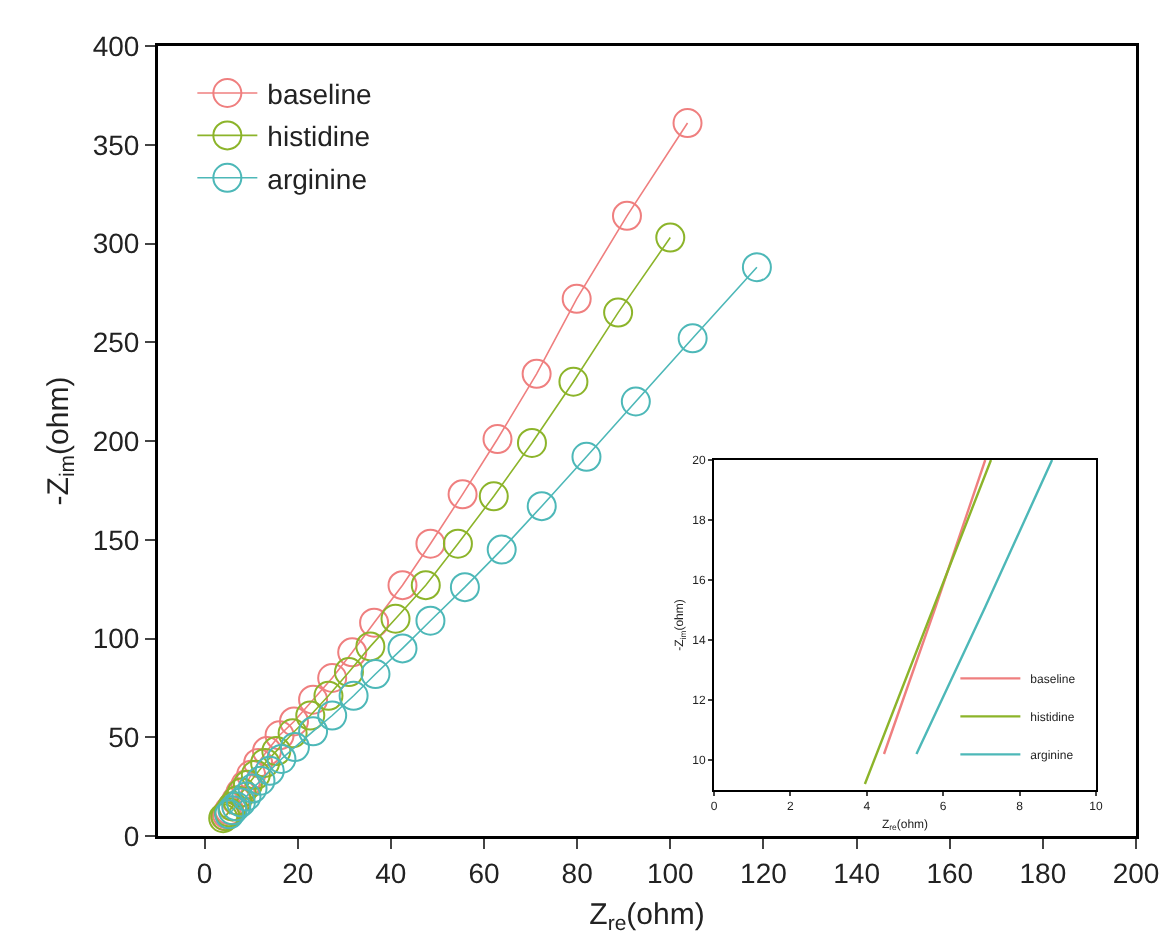 The image size is (1166, 952). What do you see at coordinates (116, 440) in the screenshot?
I see `y-tick-label: 200` at bounding box center [116, 440].